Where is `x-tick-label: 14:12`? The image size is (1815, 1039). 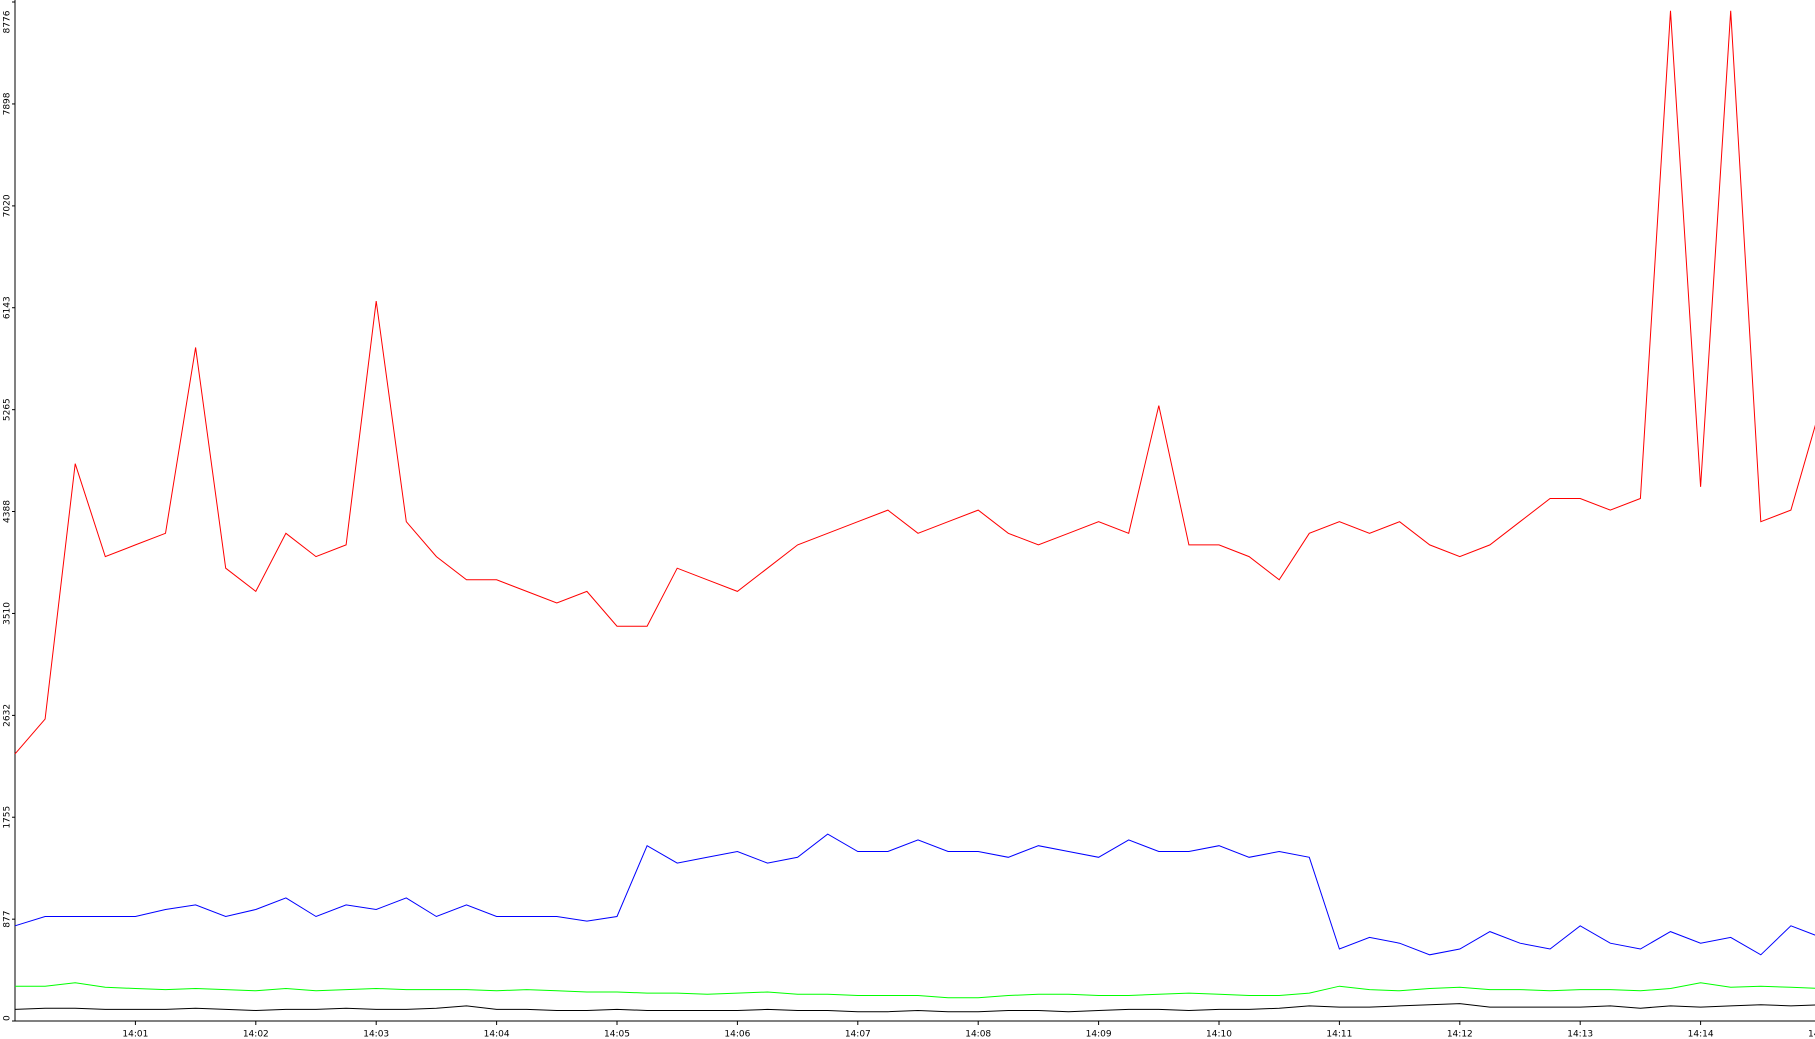 x-tick-label: 14:12 is located at coordinates (1460, 1034).